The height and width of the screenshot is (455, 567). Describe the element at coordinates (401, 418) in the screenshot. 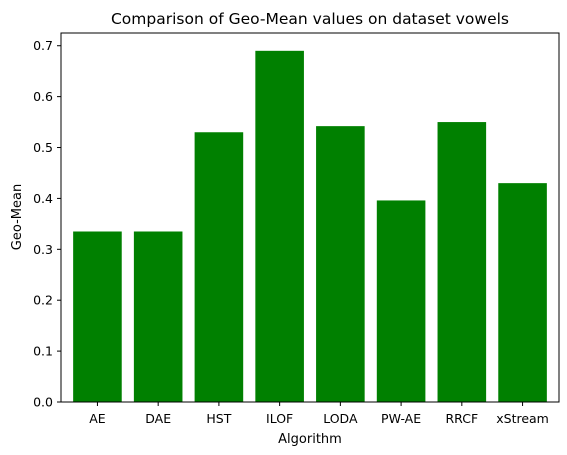

I see `x-tick-label: PW-AE` at that location.